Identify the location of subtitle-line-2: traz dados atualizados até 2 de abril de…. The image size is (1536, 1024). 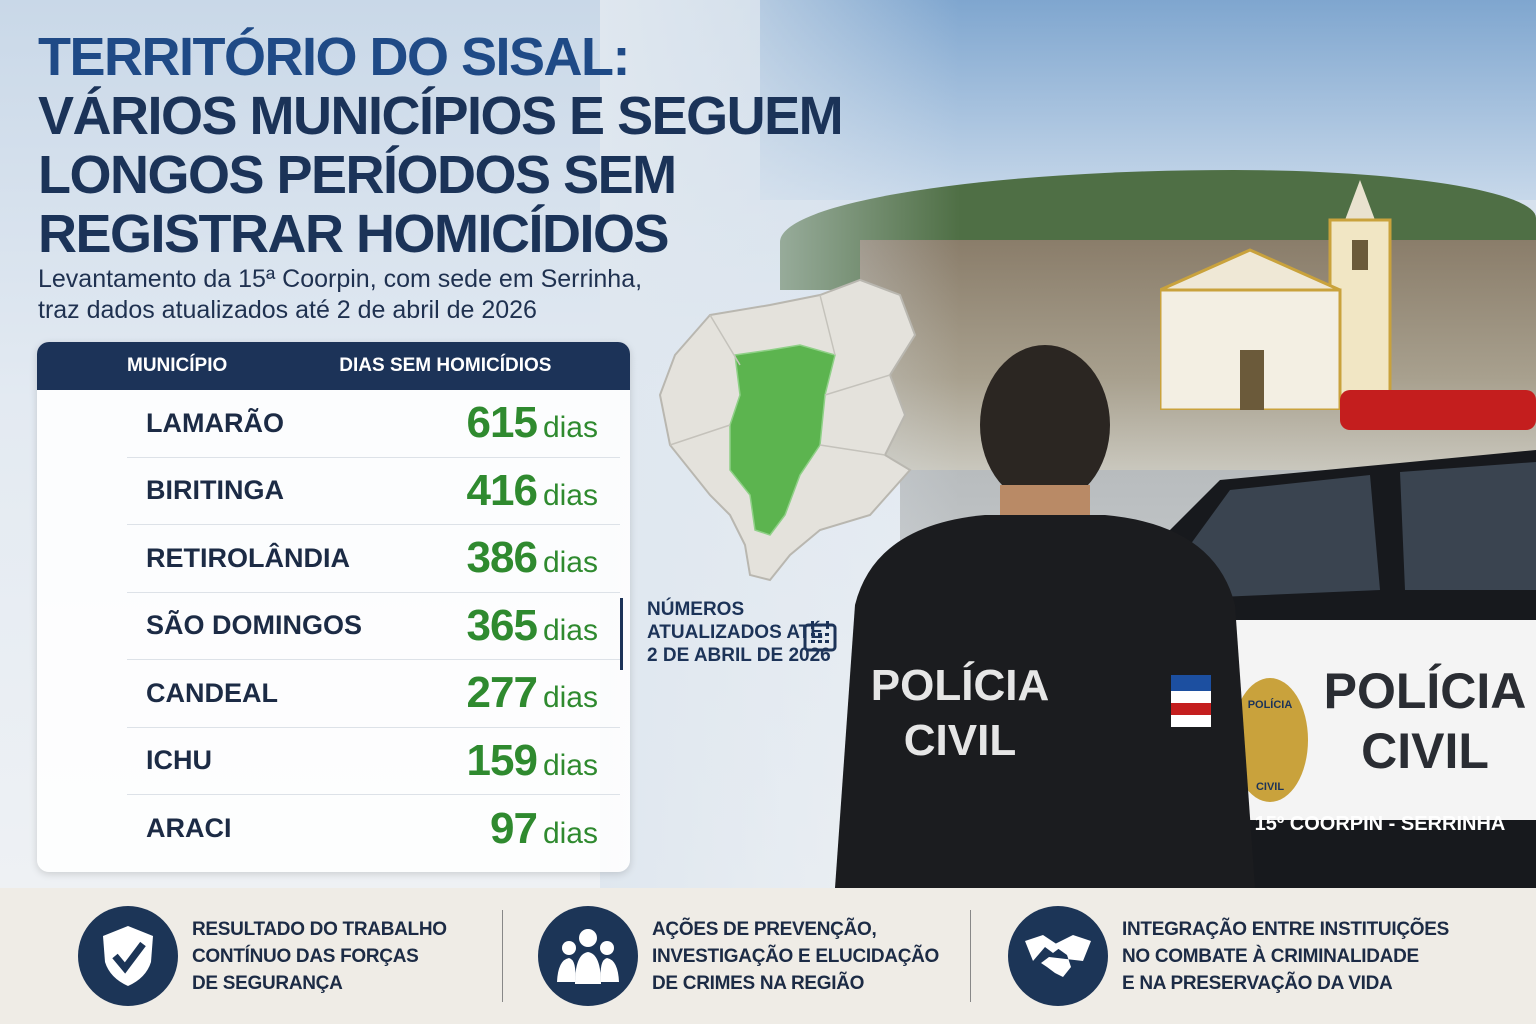
(287, 310).